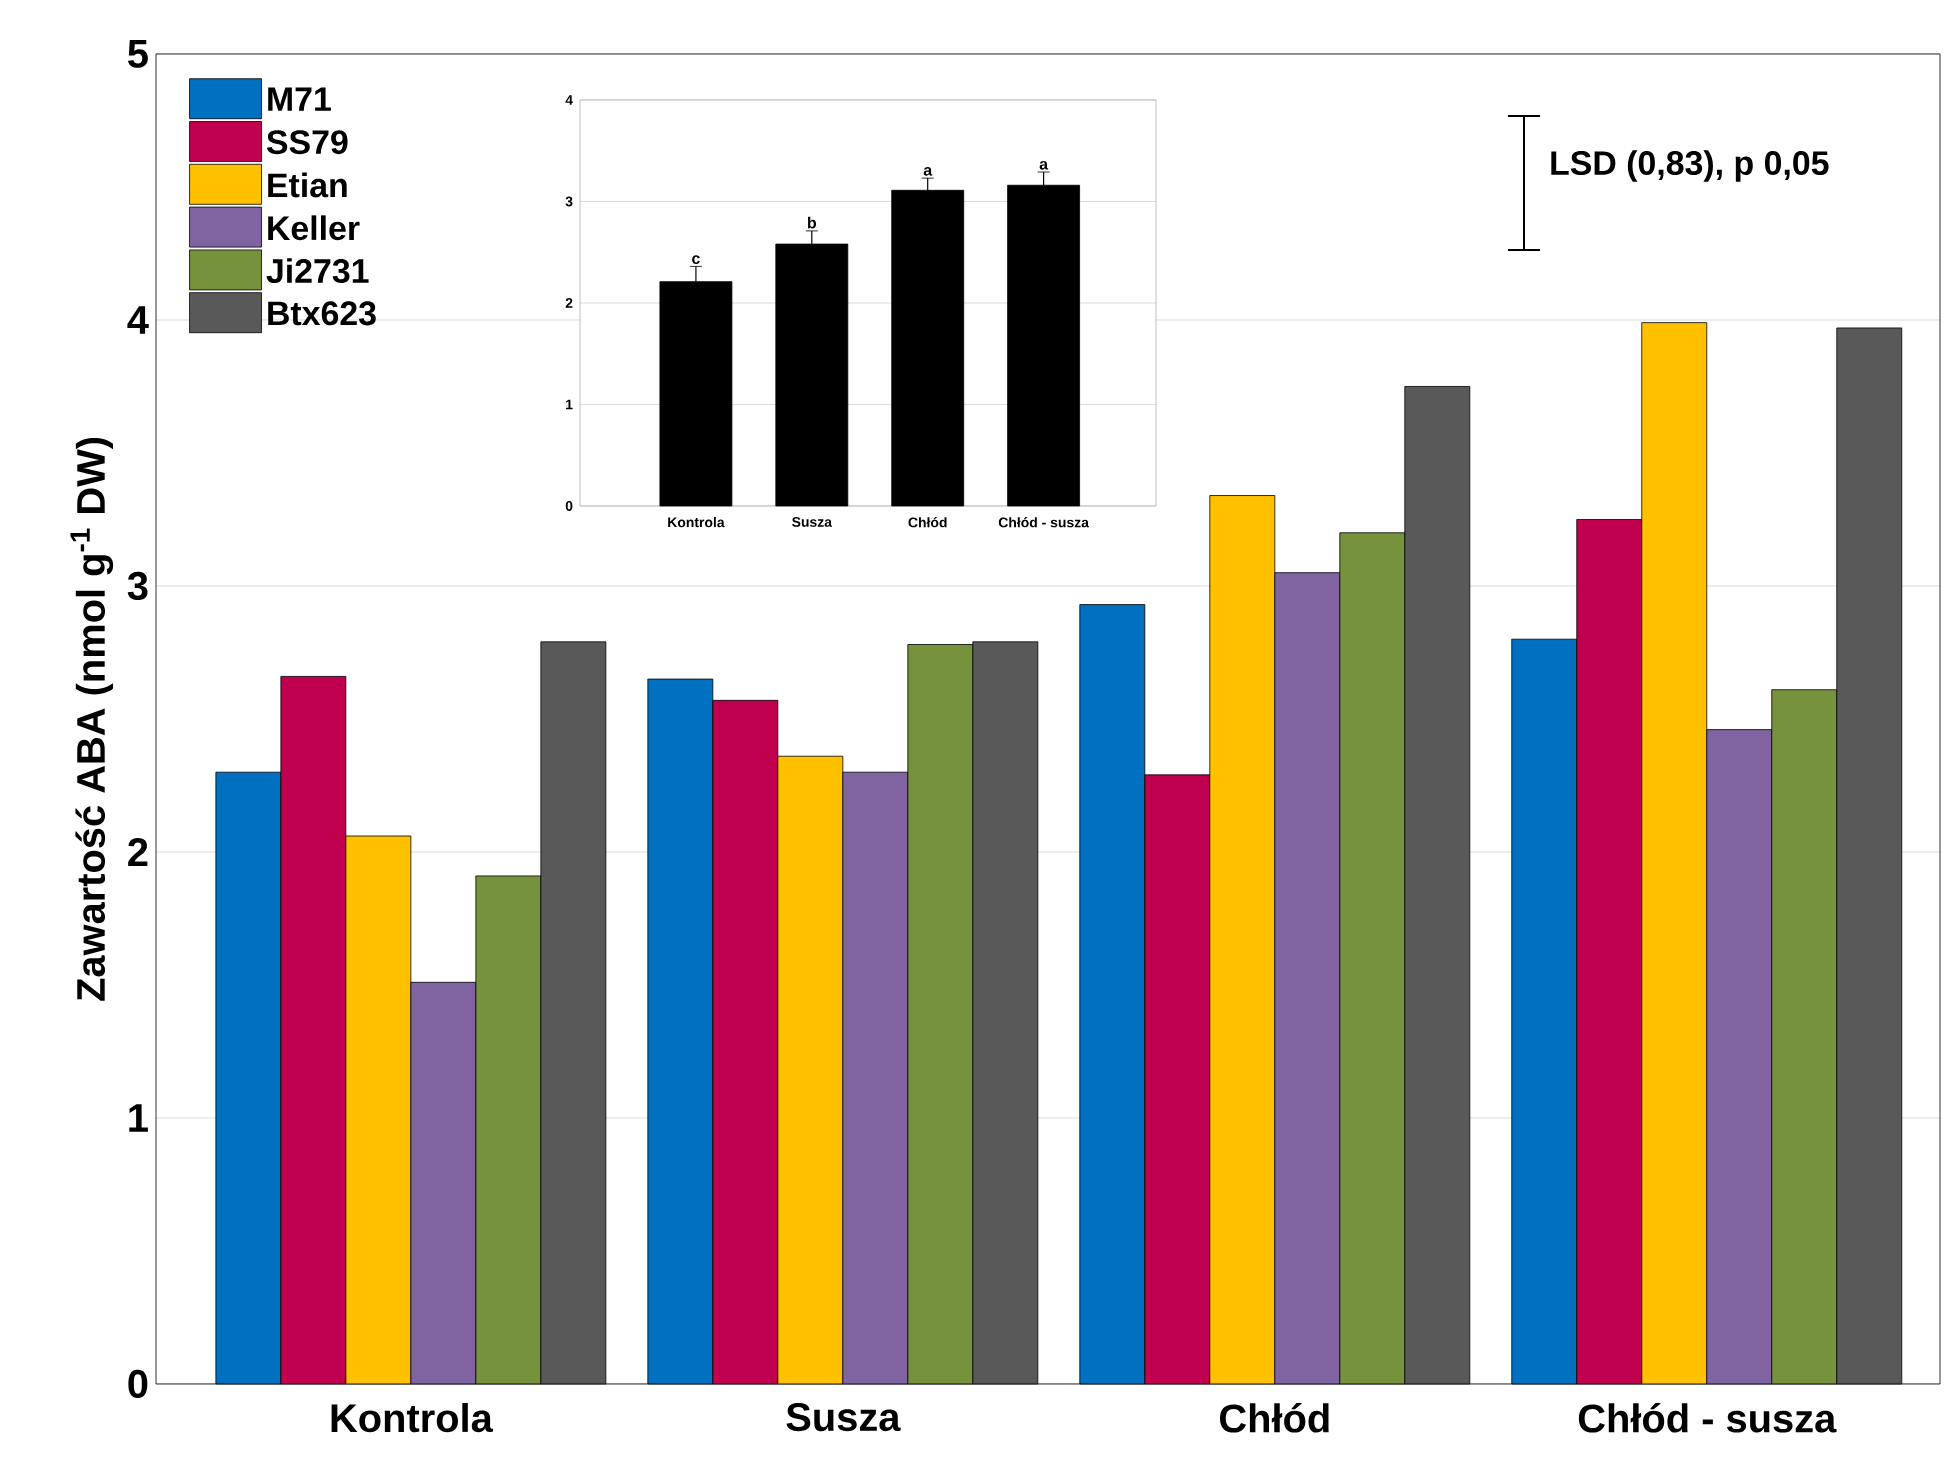 This screenshot has height=1462, width=1944. What do you see at coordinates (843, 1417) in the screenshot?
I see `x-tick-label: Susza` at bounding box center [843, 1417].